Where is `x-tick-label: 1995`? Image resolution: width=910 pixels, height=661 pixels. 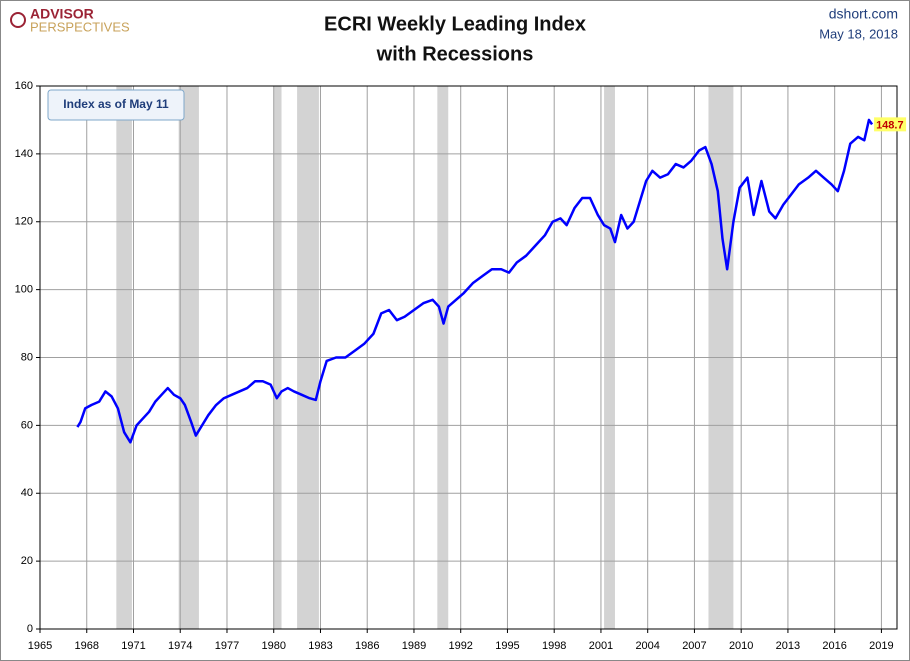
x-tick-label: 1995 is located at coordinates (507, 646).